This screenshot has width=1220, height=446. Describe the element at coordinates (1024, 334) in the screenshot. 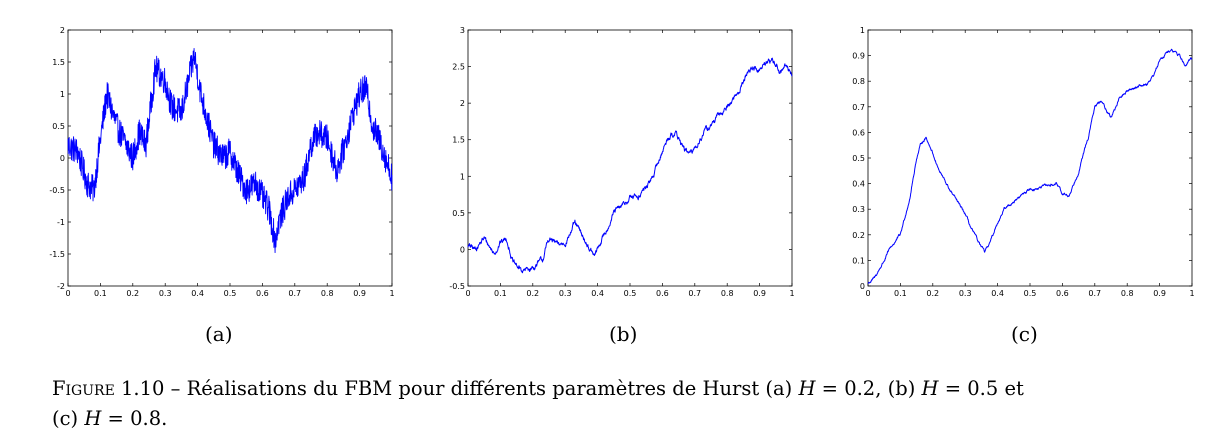

I see `panel-label-c: (c)` at that location.